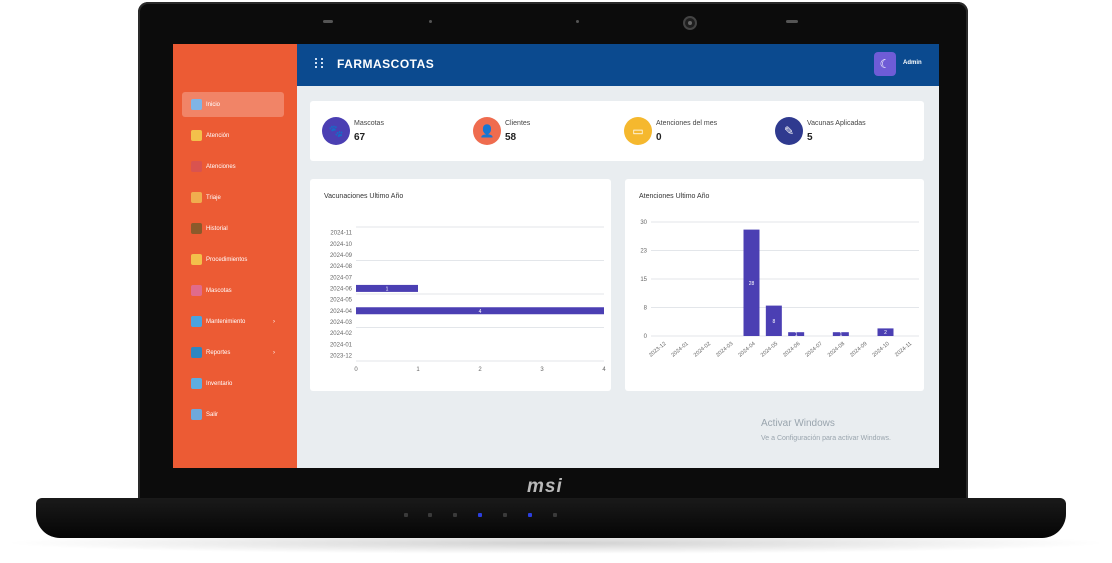 The width and height of the screenshot is (1112, 563). What do you see at coordinates (341, 334) in the screenshot?
I see `y-tick-label: 2024-02` at bounding box center [341, 334].